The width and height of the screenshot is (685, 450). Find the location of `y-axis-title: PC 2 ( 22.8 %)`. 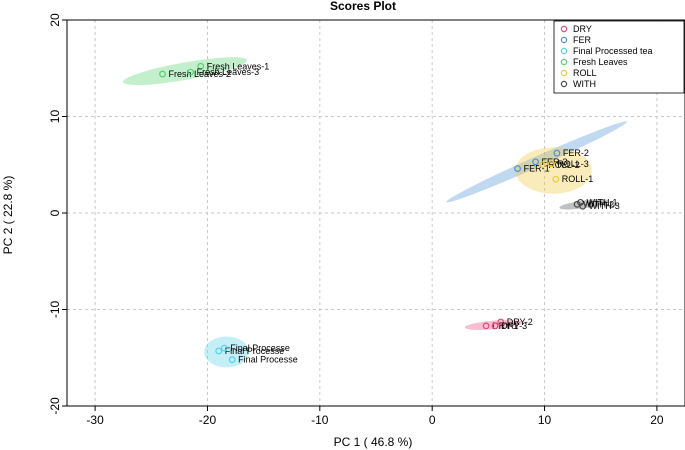

y-axis-title: PC 2 ( 22.8 %) is located at coordinates (8, 215).